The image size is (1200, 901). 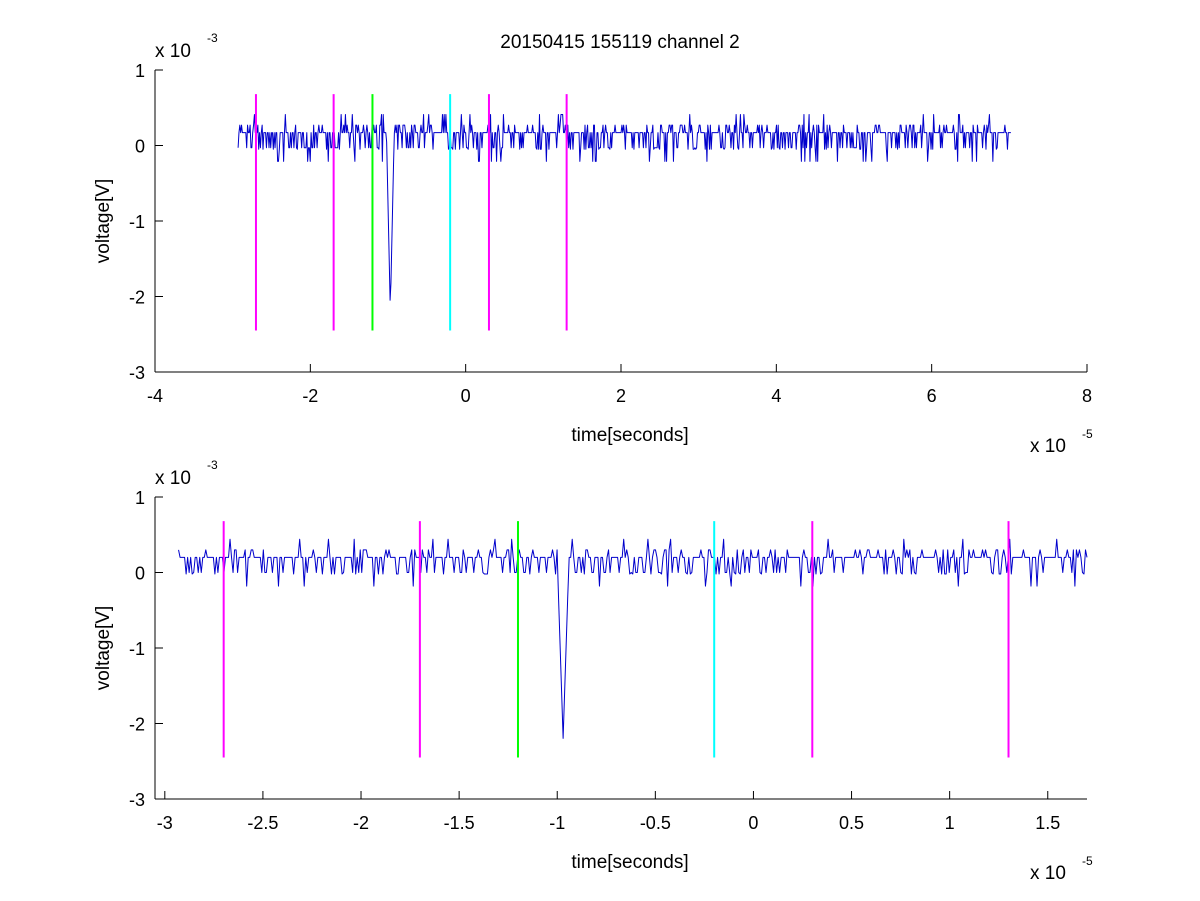 What do you see at coordinates (851, 823) in the screenshot?
I see `x-tick-label: 0.5` at bounding box center [851, 823].